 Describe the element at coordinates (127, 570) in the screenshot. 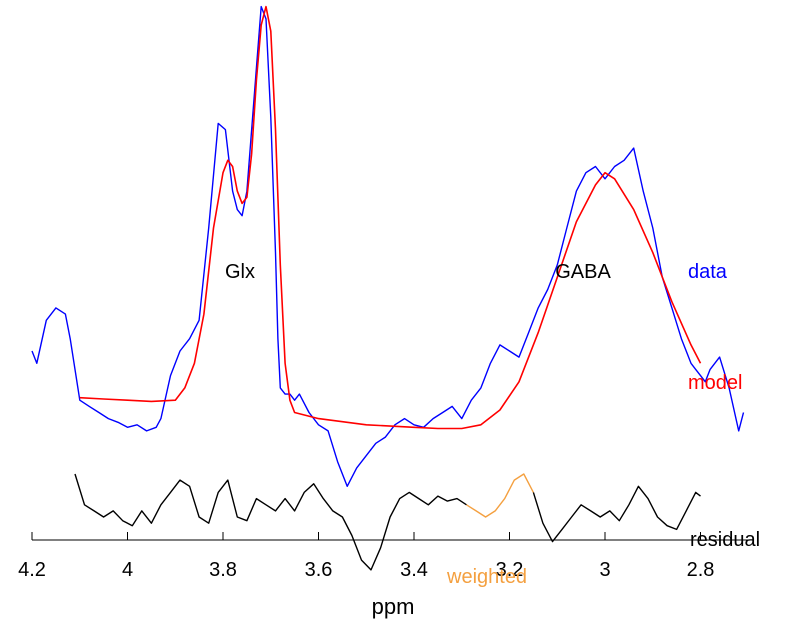

I see `x-tick-label: 4` at that location.